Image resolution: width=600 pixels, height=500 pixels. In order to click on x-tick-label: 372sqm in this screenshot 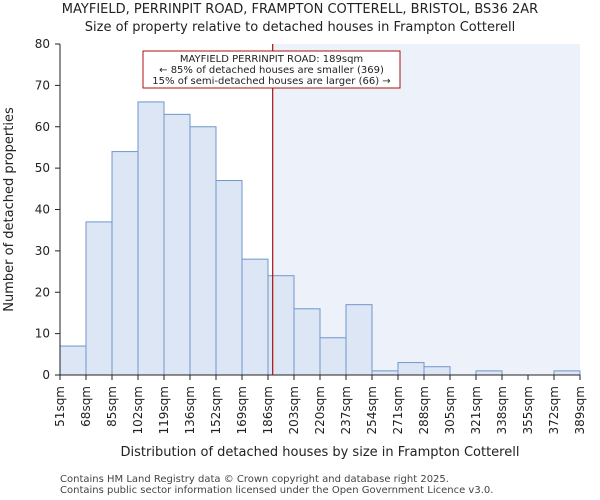, I will do `click(554, 410)`.